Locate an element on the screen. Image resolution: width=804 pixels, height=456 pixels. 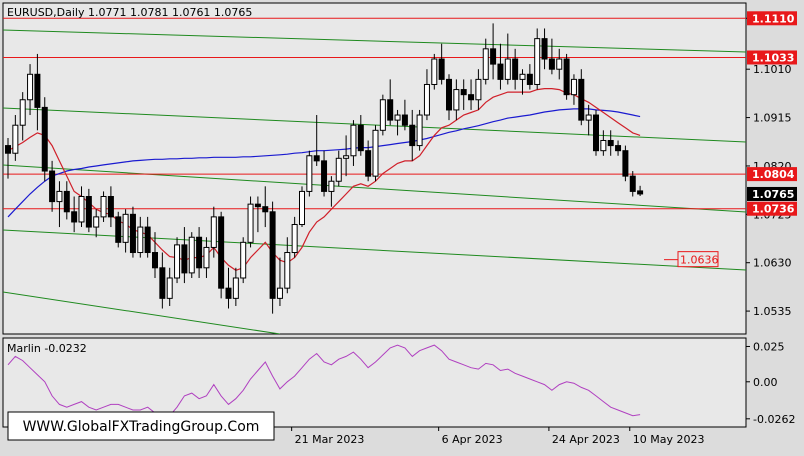
x-tick-label: 24 Apr 2023 is located at coordinates (586, 439).